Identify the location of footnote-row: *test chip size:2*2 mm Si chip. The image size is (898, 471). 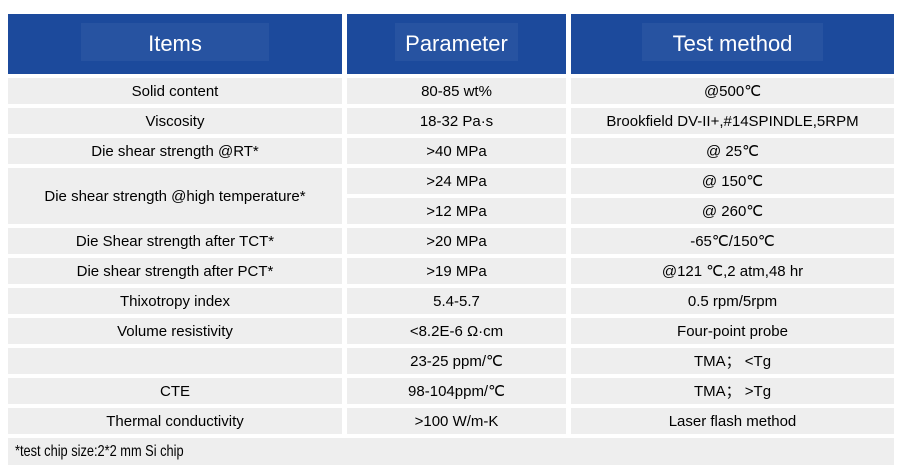
(451, 451).